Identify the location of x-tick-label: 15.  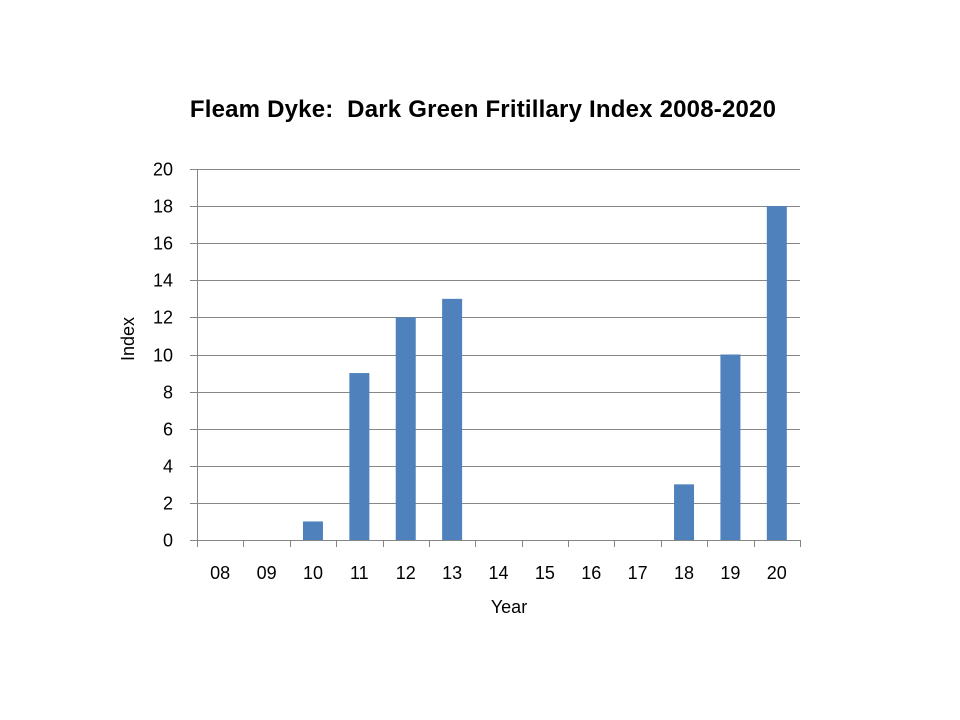
(545, 573).